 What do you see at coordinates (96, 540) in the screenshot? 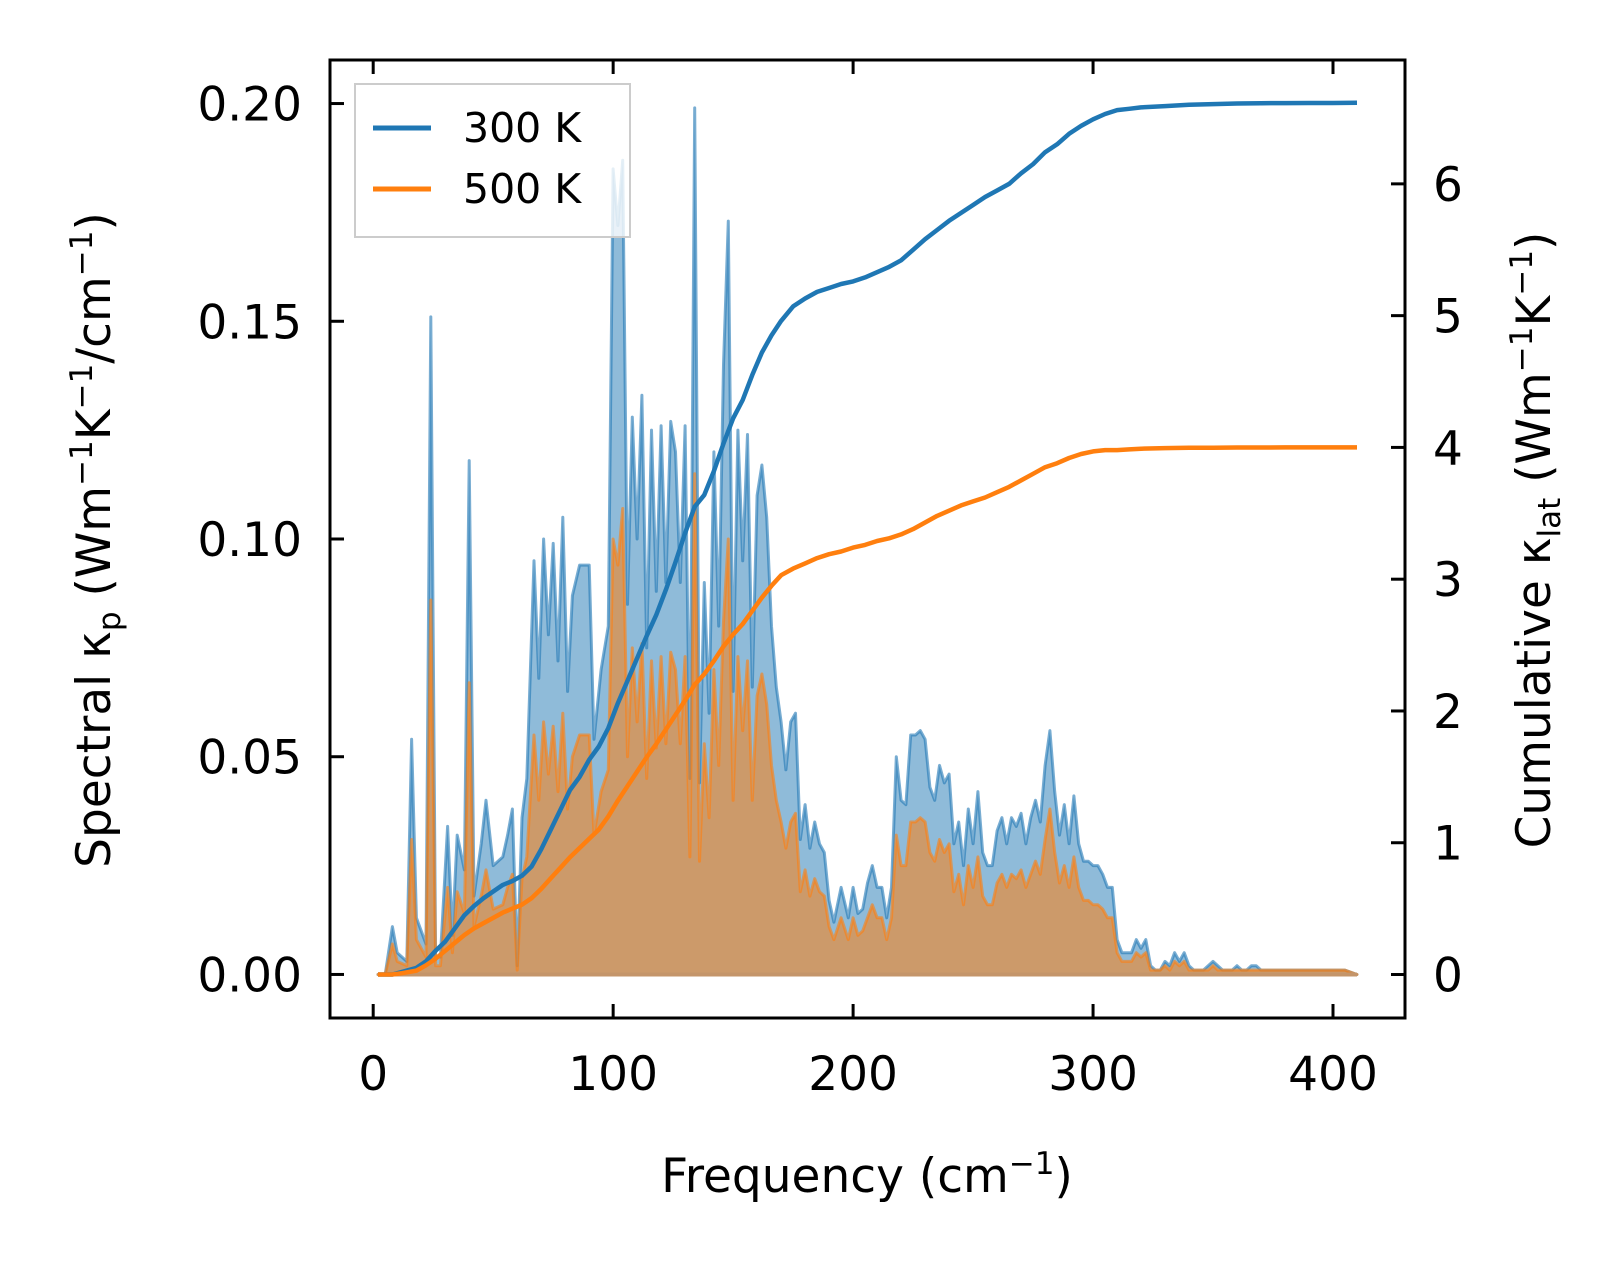
I see `left-y-axis-title: Spectral κp (Wm−1K−1/cm−1)` at bounding box center [96, 540].